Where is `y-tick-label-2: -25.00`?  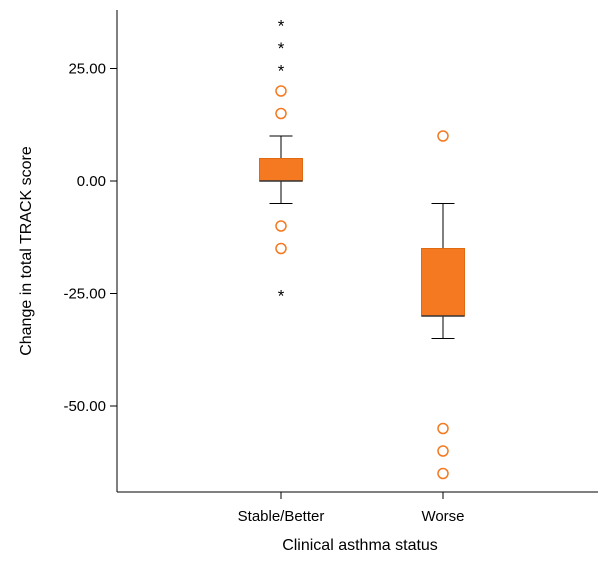
y-tick-label-2: -25.00 is located at coordinates (84, 294).